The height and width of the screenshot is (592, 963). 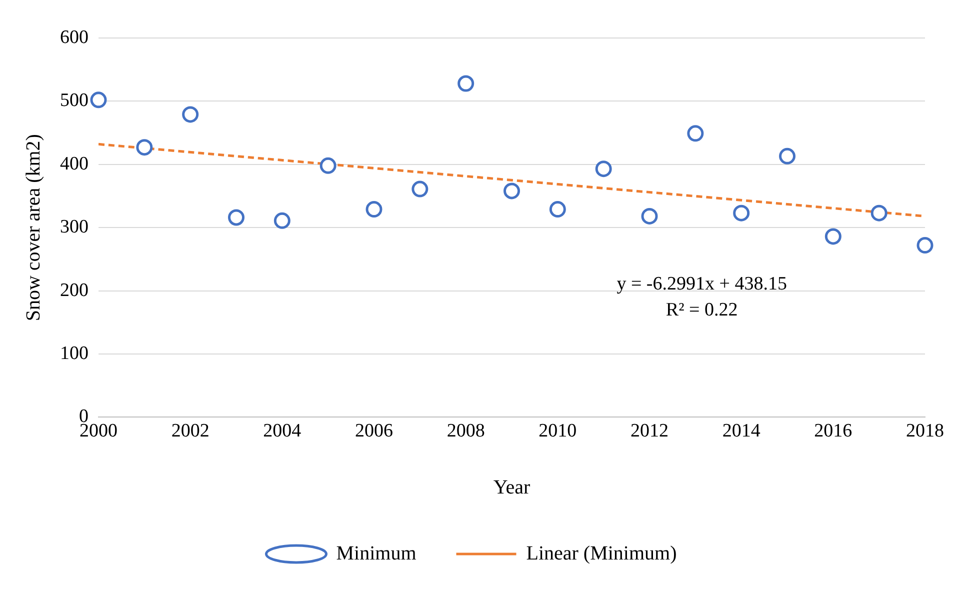 I want to click on legend-label: Minimum, so click(x=376, y=553).